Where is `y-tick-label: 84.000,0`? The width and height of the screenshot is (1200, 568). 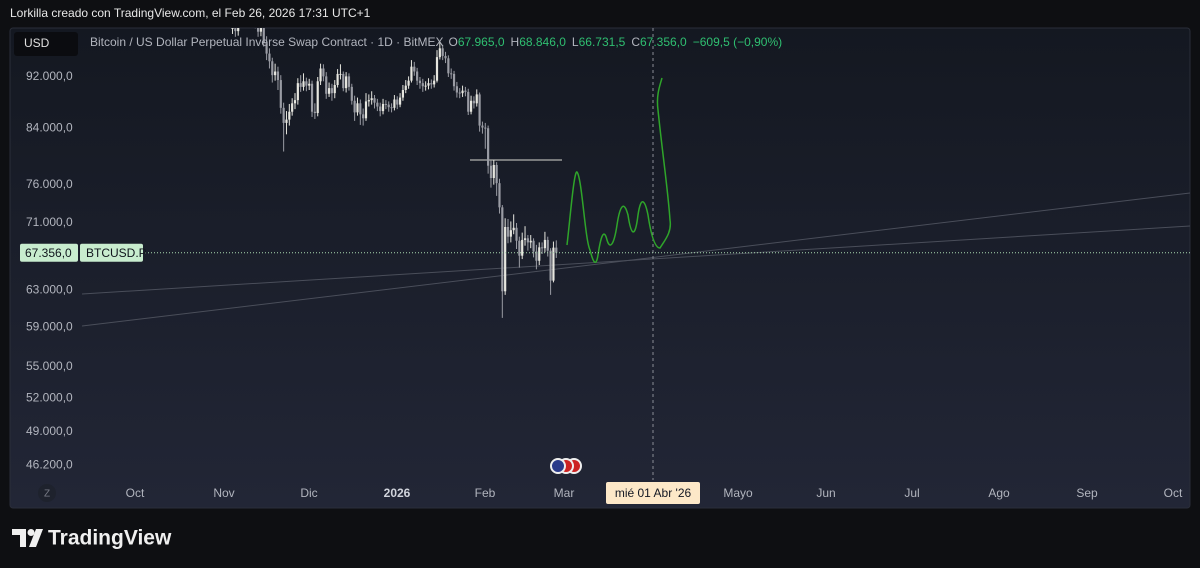
y-tick-label: 84.000,0 is located at coordinates (49, 127).